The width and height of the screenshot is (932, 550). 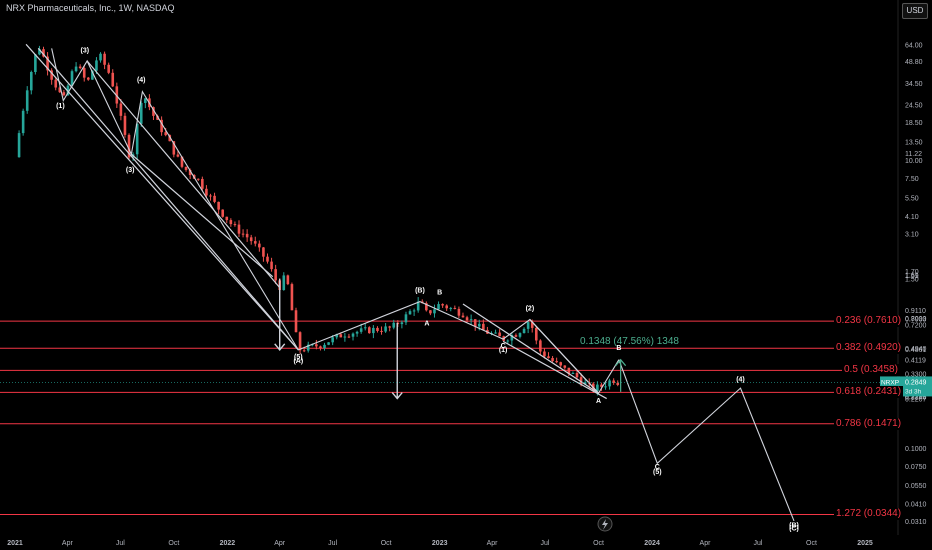 What do you see at coordinates (914, 62) in the screenshot?
I see `y-tick-label: 48.80` at bounding box center [914, 62].